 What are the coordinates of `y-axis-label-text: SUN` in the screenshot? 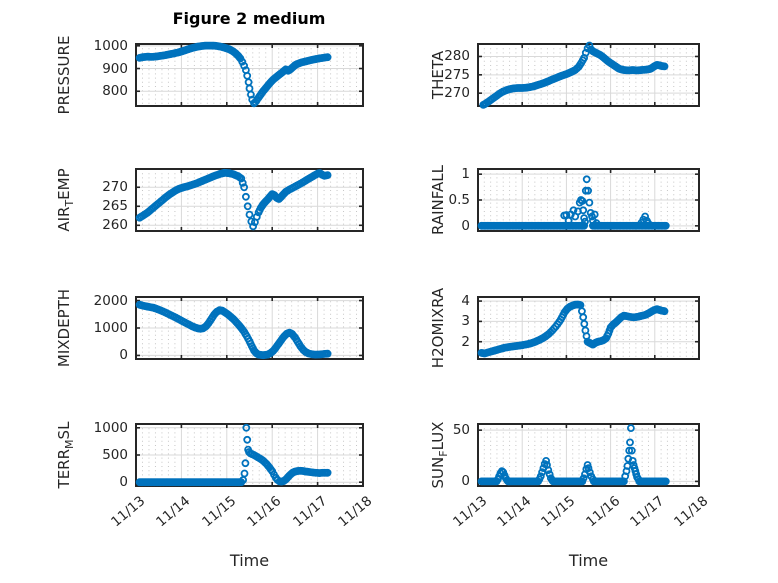 It's located at (438, 472).